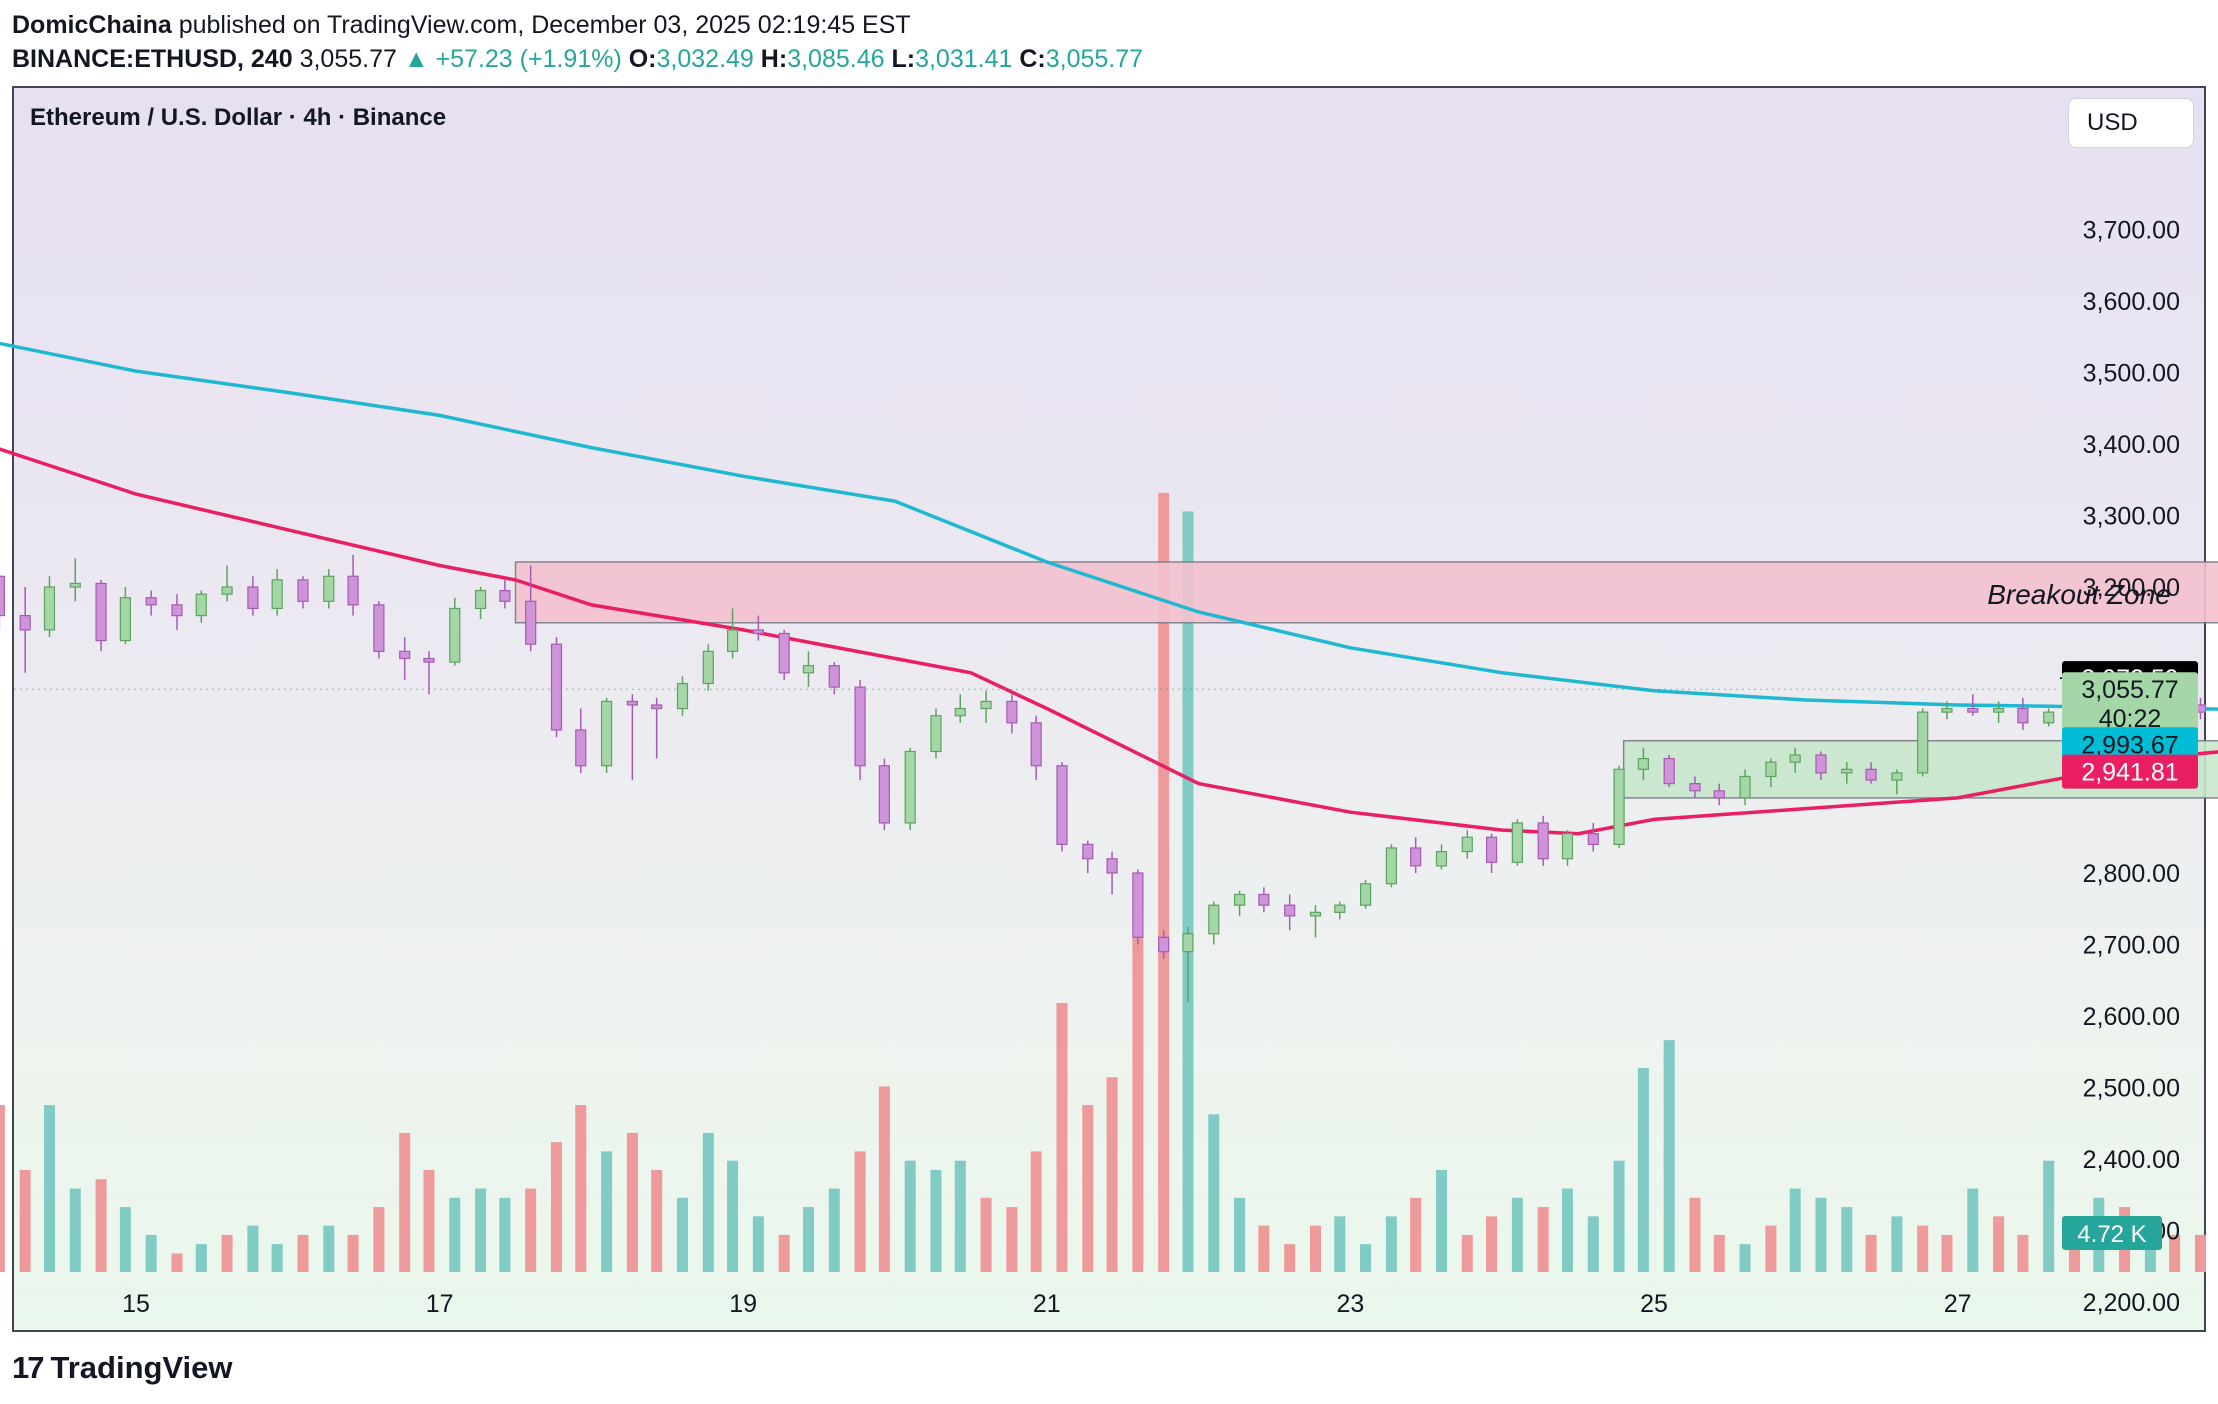 The width and height of the screenshot is (2218, 1404). Describe the element at coordinates (2131, 231) in the screenshot. I see `y-tick-label: 3,700.00` at that location.